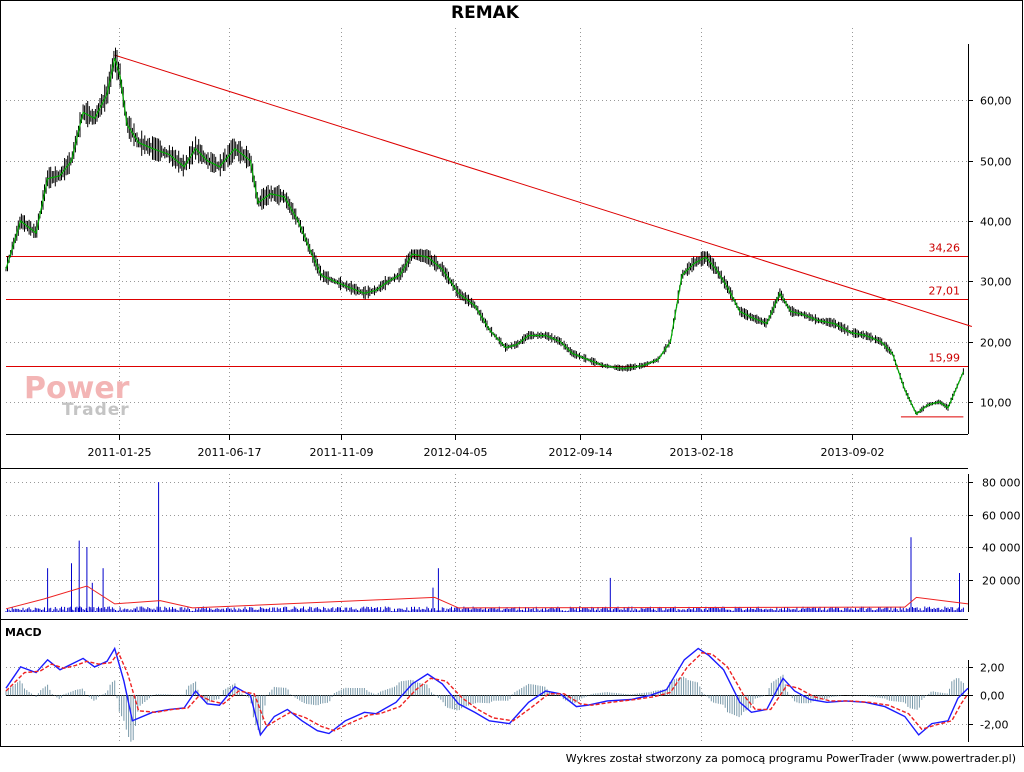  What do you see at coordinates (77, 388) in the screenshot?
I see `watermark-power: Power` at bounding box center [77, 388].